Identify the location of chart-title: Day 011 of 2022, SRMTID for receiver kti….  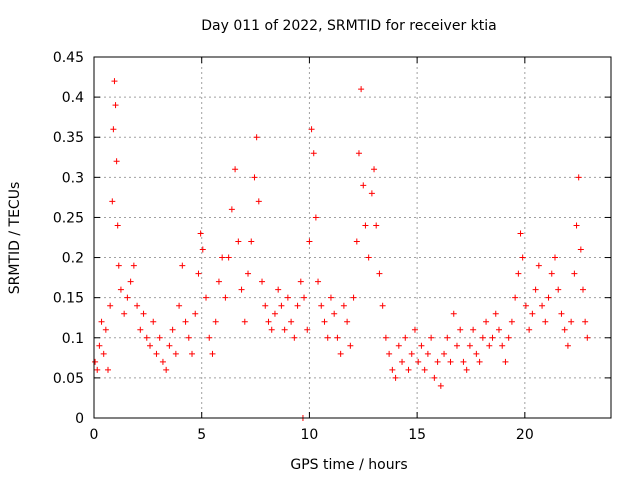
(348, 26).